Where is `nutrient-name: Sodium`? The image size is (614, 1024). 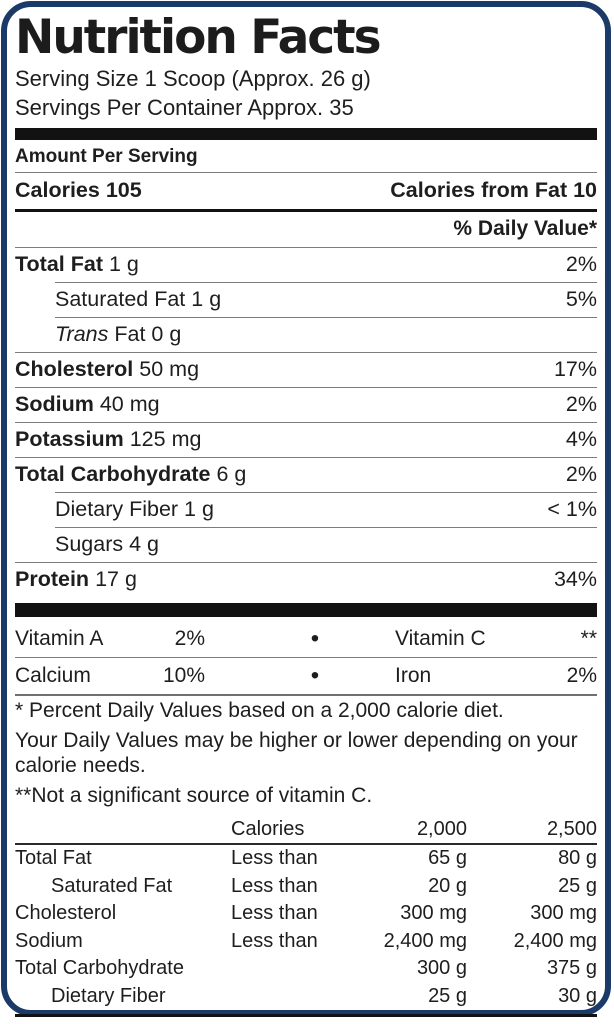 nutrient-name: Sodium is located at coordinates (54, 404).